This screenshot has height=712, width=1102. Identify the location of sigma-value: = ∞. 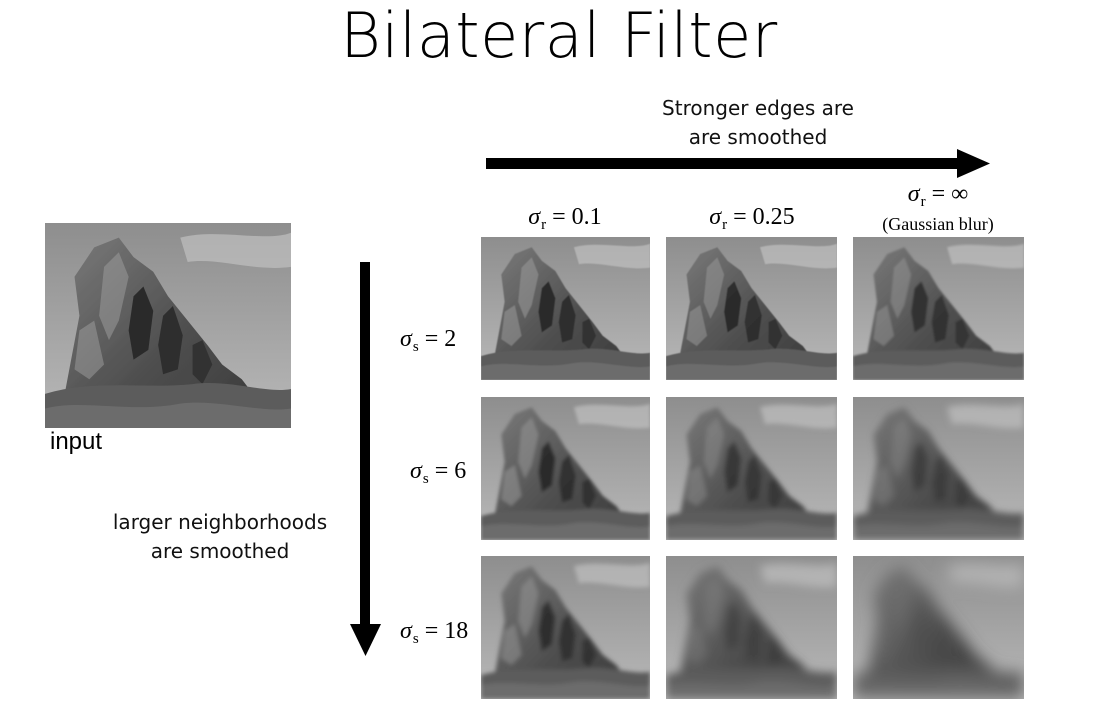
(950, 194).